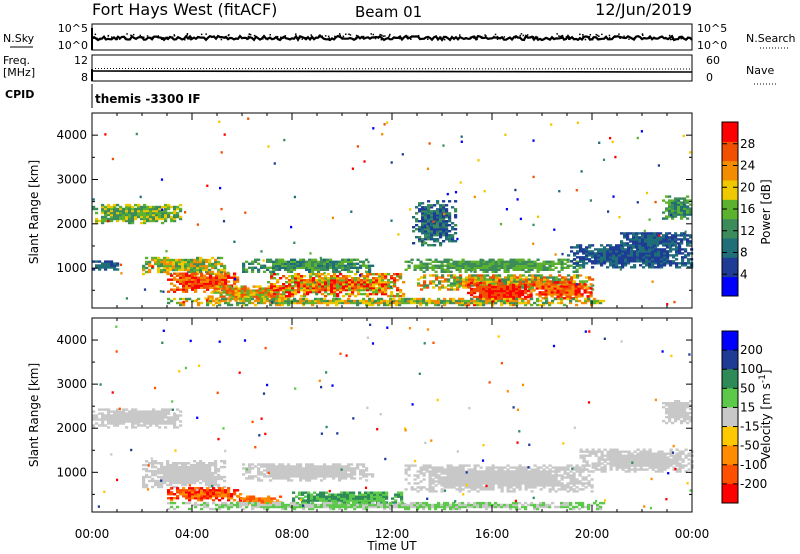 The height and width of the screenshot is (554, 800). I want to click on power-speckle, so click(126, 298).